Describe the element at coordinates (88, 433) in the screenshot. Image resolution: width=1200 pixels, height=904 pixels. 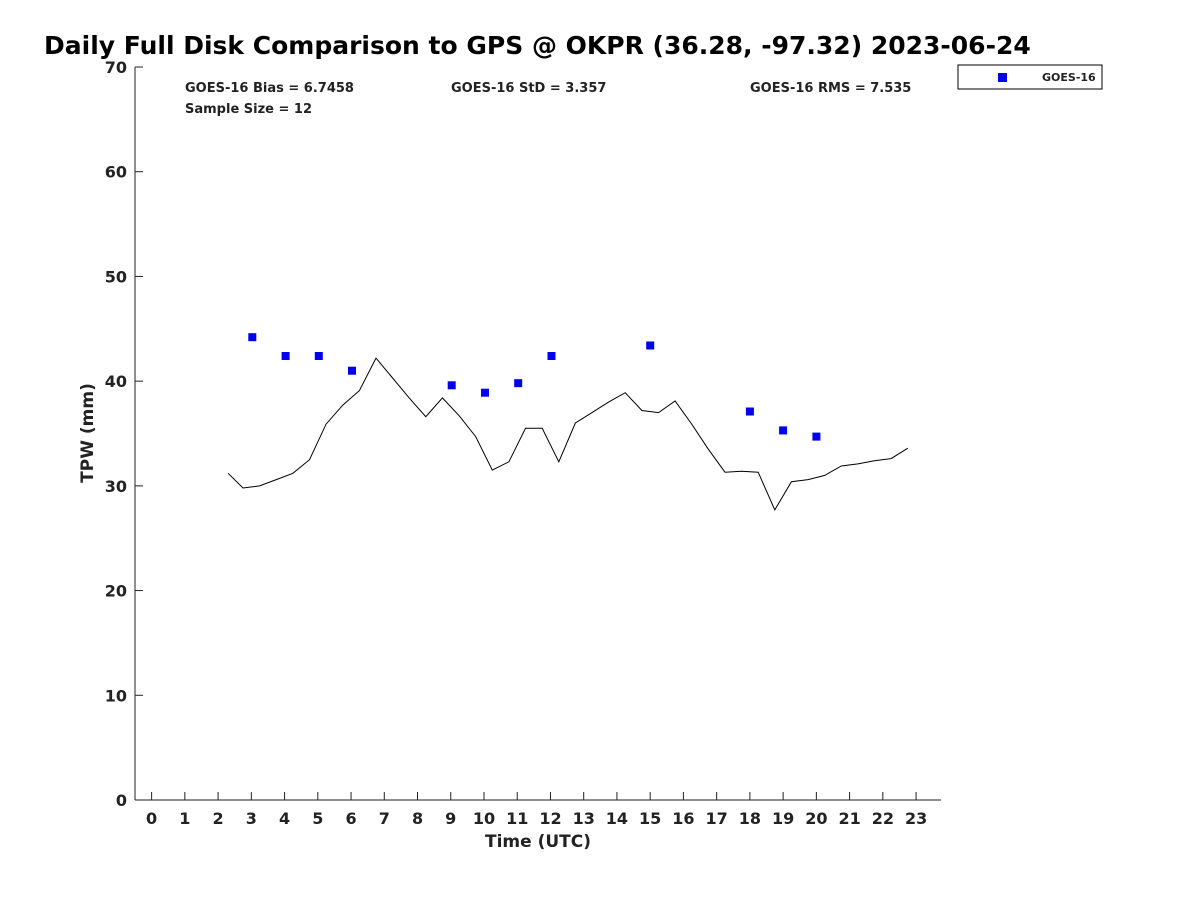
I see `y-axis-label: TPW (mm)` at that location.